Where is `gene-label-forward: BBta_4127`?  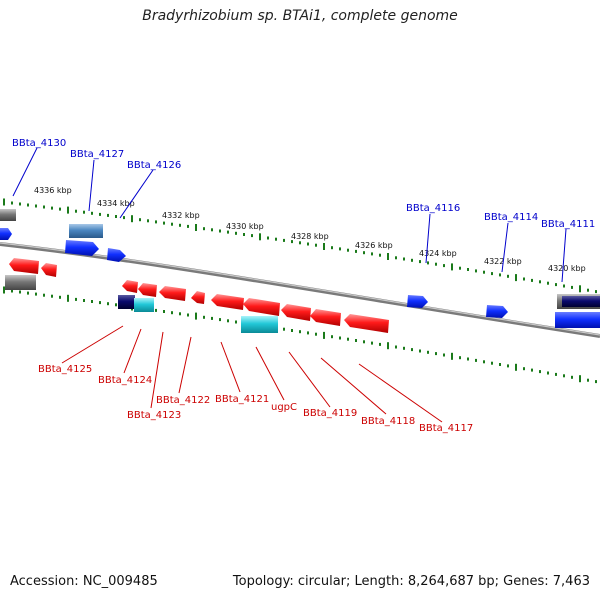 gene-label-forward: BBta_4127 is located at coordinates (97, 154).